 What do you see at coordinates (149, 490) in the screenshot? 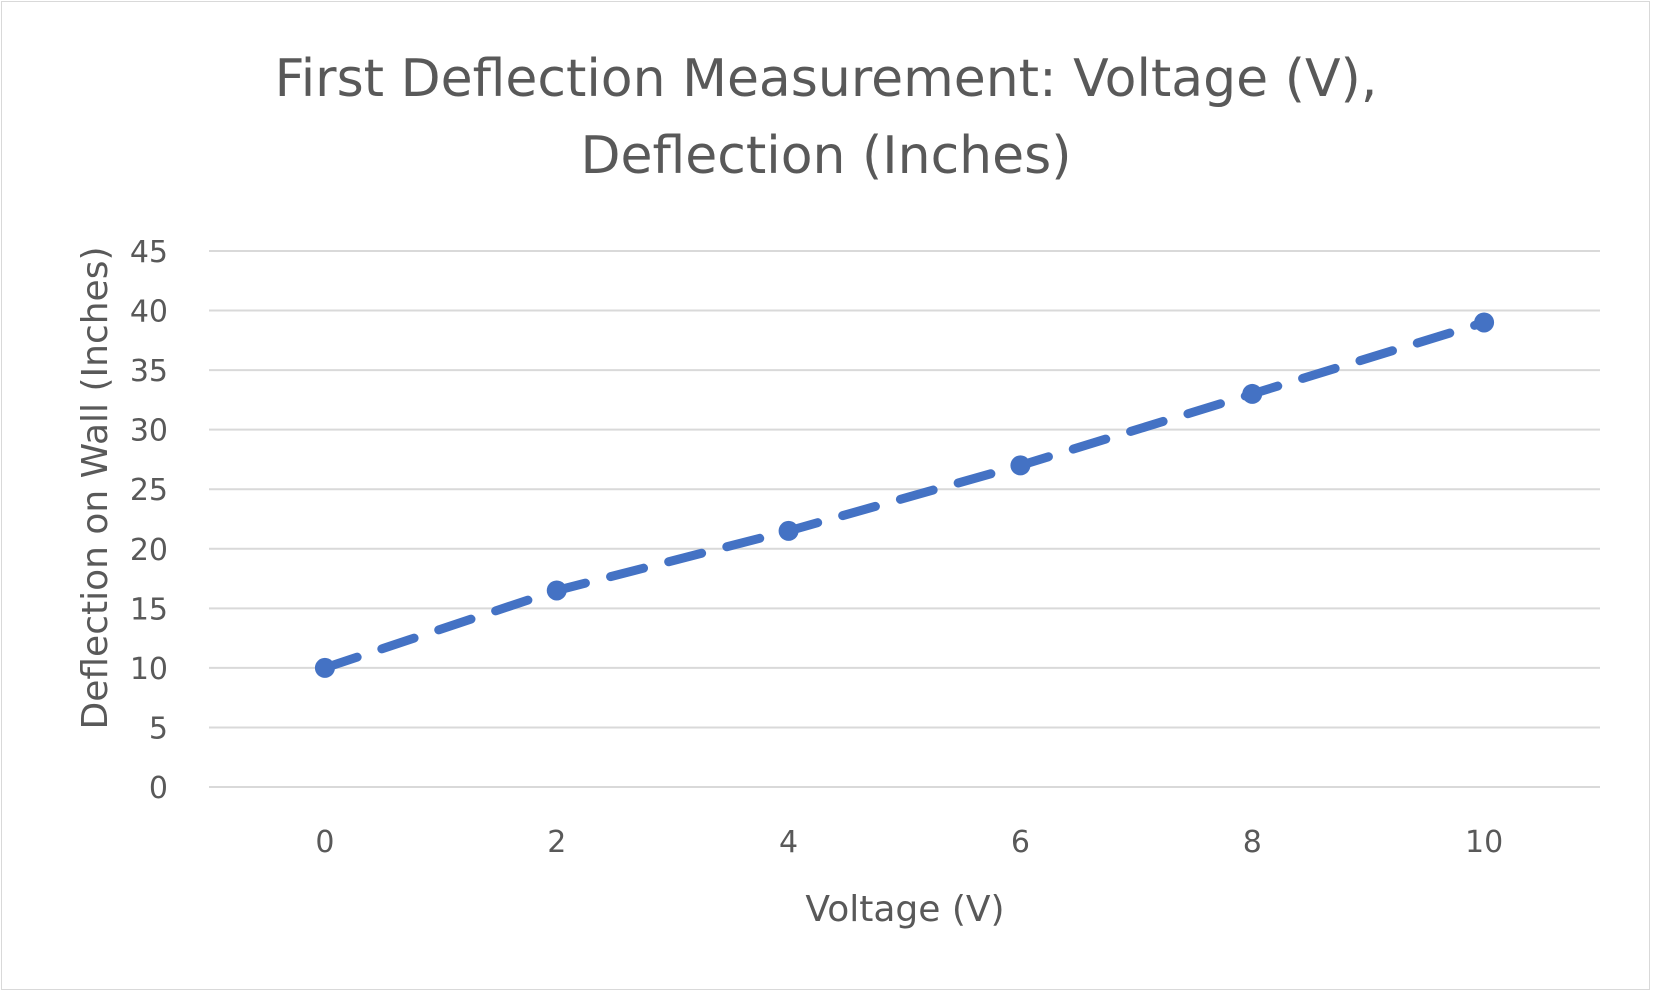
I see `y-tick-label: 25` at bounding box center [149, 490].